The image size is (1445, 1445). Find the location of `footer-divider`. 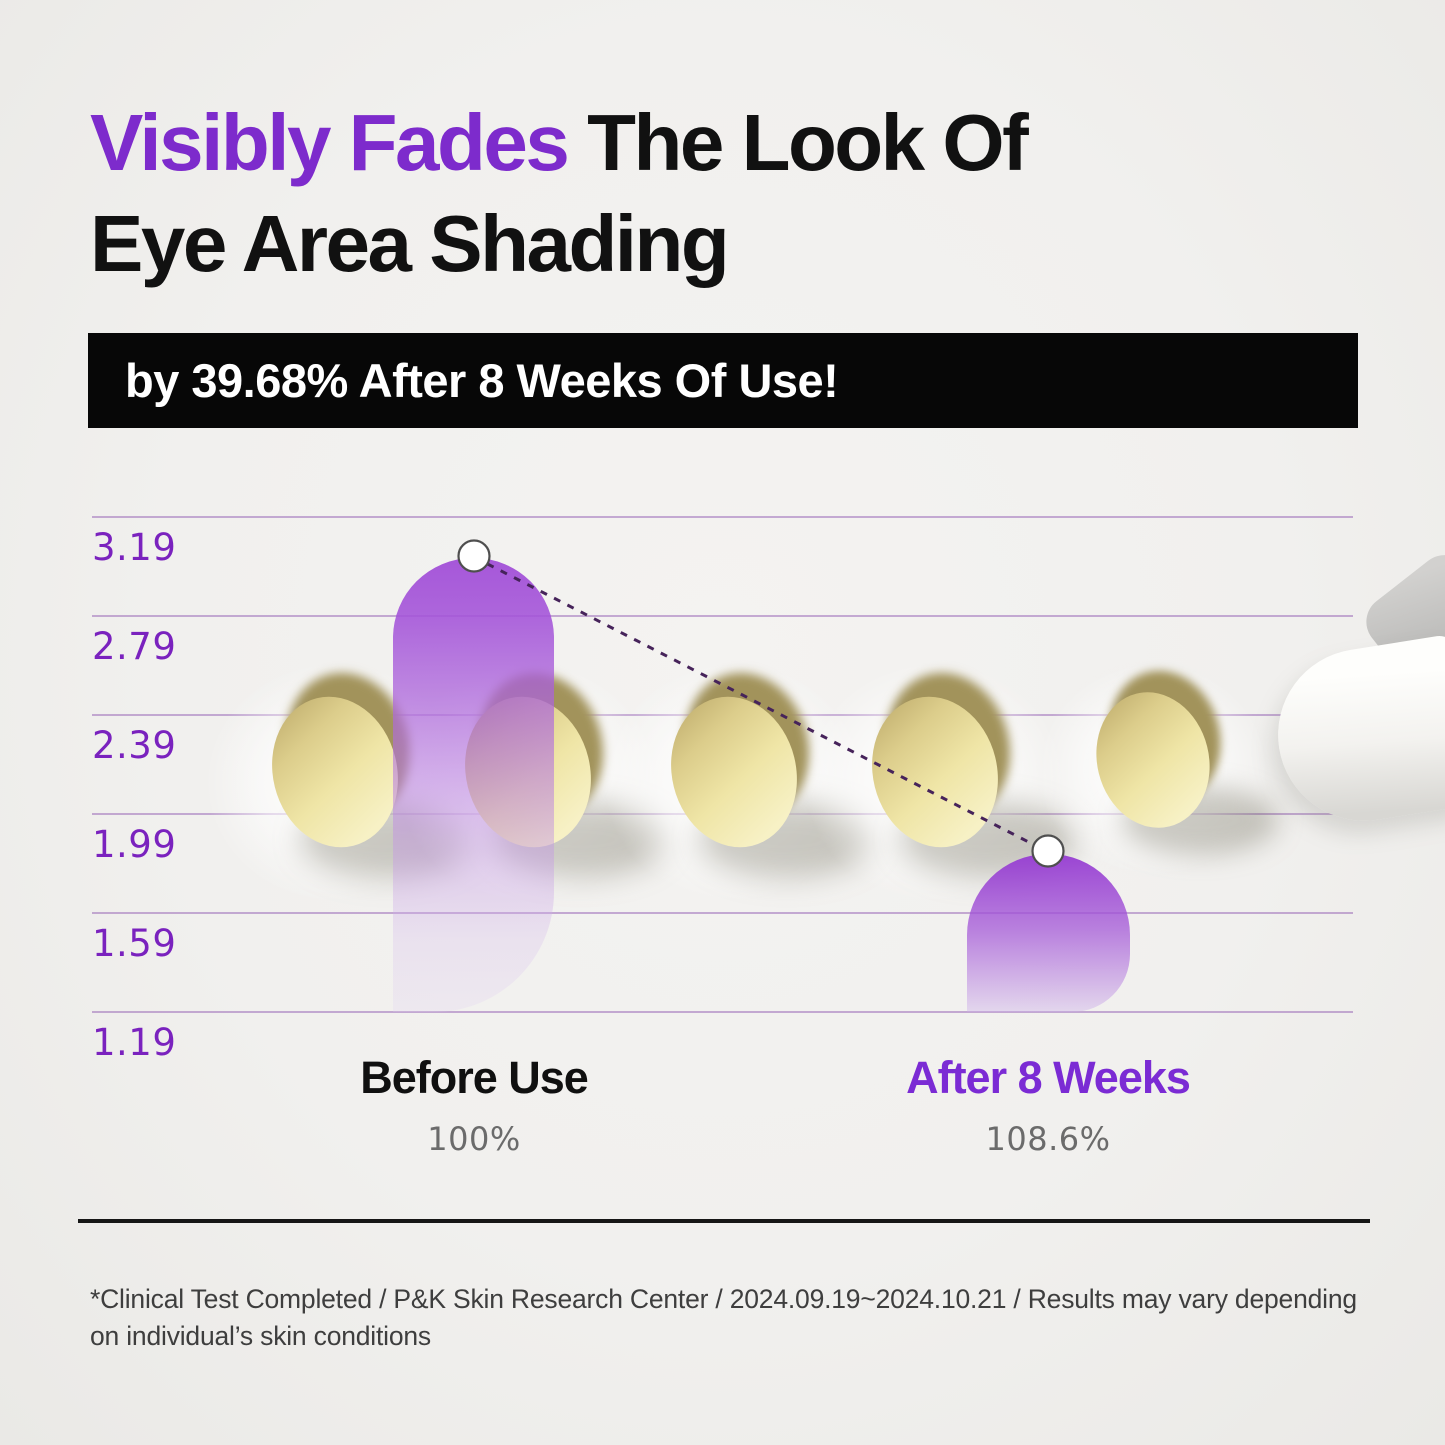

footer-divider is located at coordinates (724, 1221).